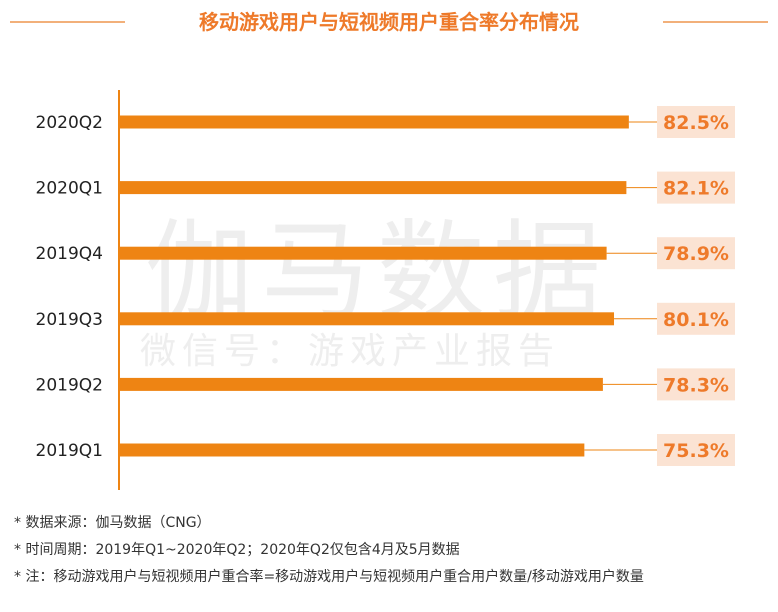 This screenshot has width=778, height=612. Describe the element at coordinates (69, 123) in the screenshot. I see `y-tick-label: 2020Q2` at that location.